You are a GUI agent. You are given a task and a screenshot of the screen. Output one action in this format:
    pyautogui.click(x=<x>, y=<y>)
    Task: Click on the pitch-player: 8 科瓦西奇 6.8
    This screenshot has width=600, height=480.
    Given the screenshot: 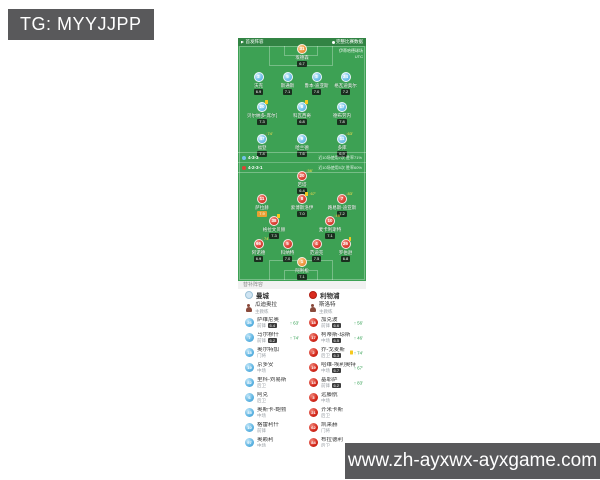 What is the action you would take?
    pyautogui.click(x=302, y=112)
    